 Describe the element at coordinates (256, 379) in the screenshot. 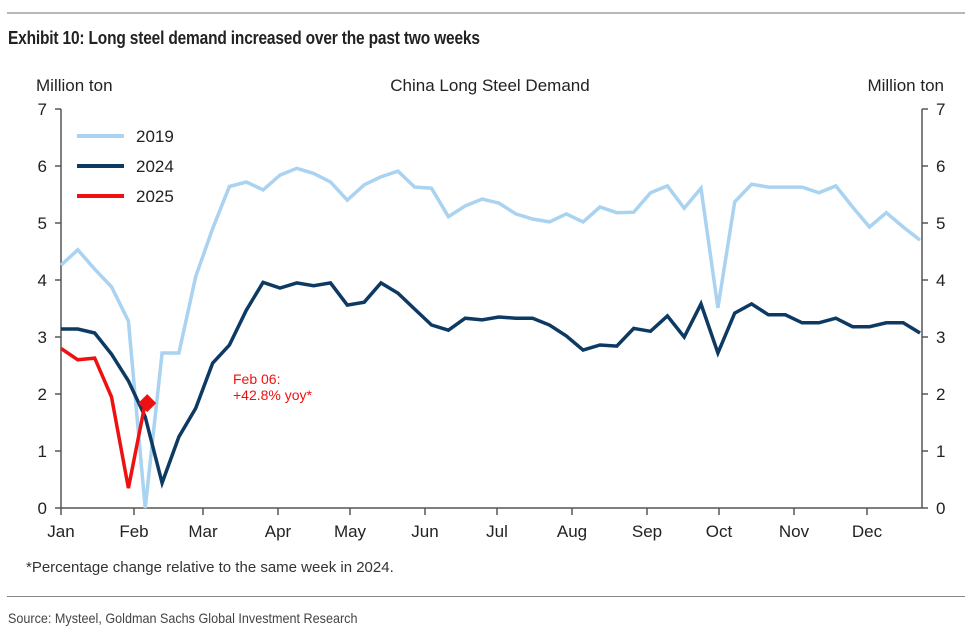

I see `annotation-date: Feb 06:` at that location.